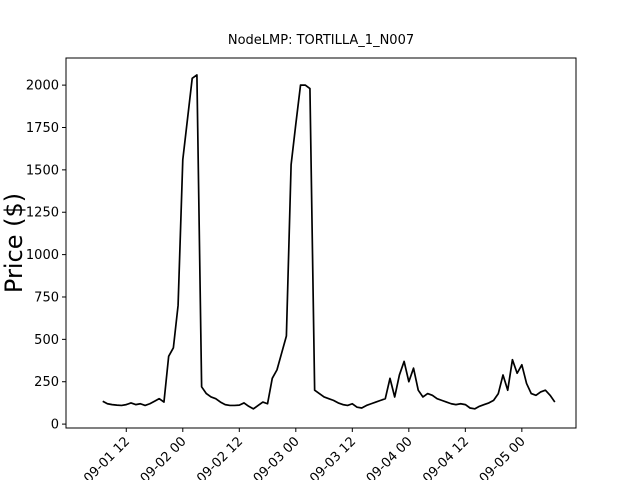 This screenshot has height=480, width=640. Describe the element at coordinates (220, 457) in the screenshot. I see `x-tick-label: 09-02 12` at that location.